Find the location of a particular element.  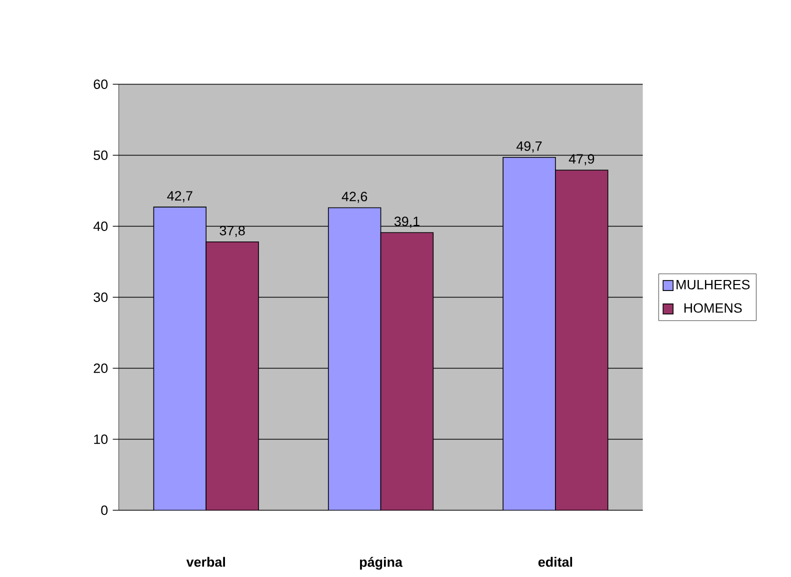

data-label: 49,7 is located at coordinates (529, 146).